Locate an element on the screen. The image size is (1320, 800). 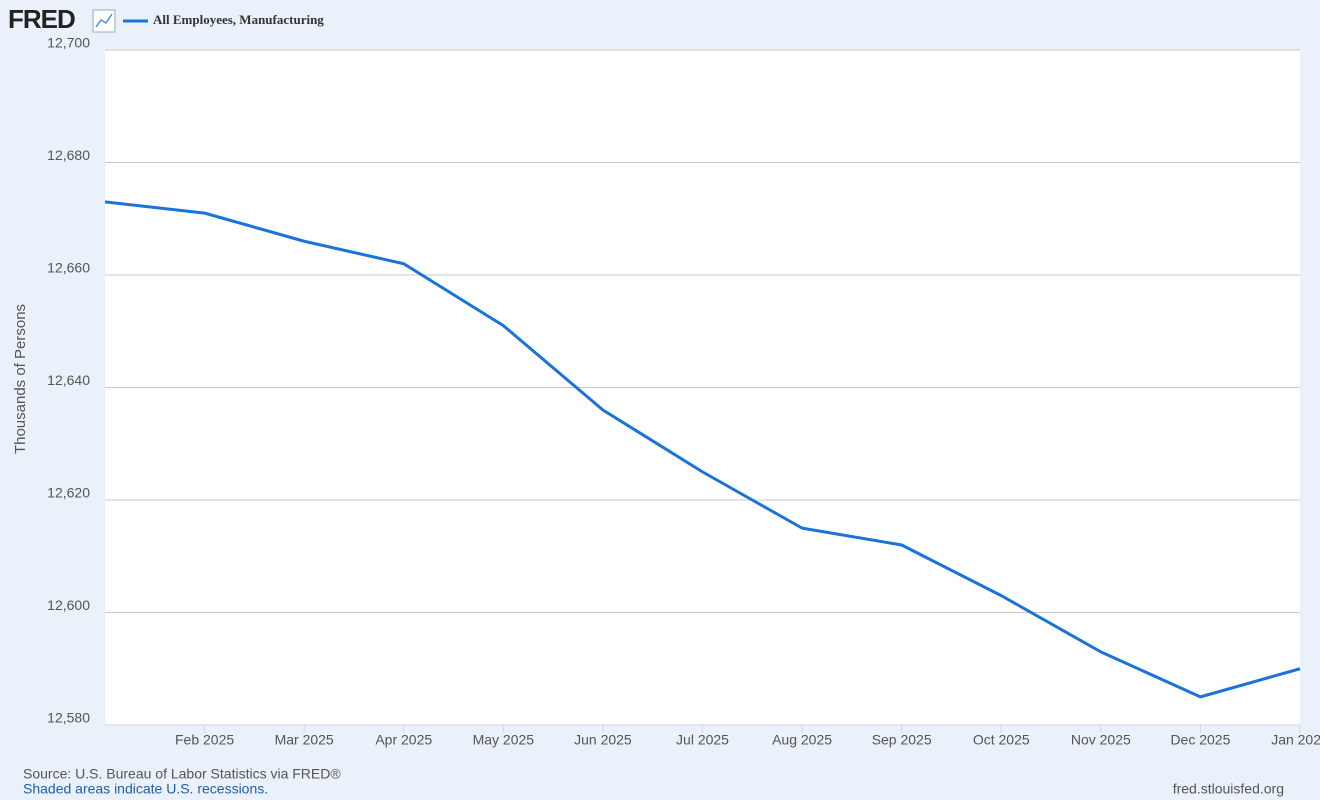
y-tick-label: 12,660 is located at coordinates (68, 268).